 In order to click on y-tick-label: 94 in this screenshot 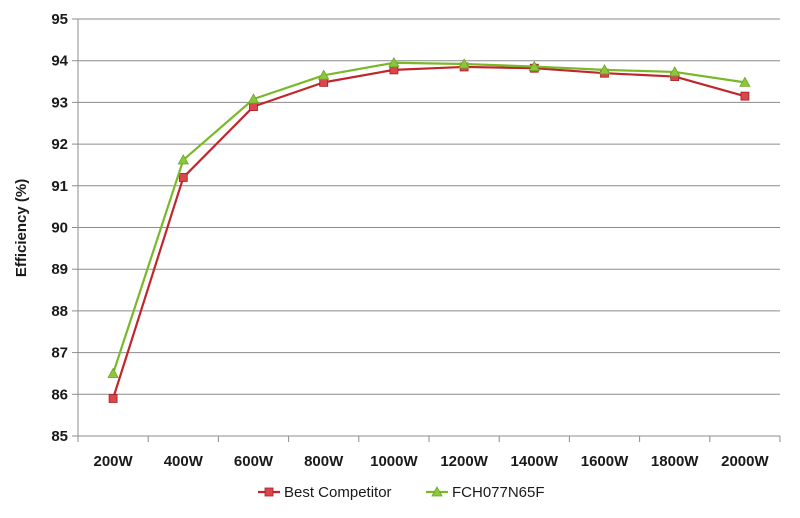, I will do `click(59, 61)`.